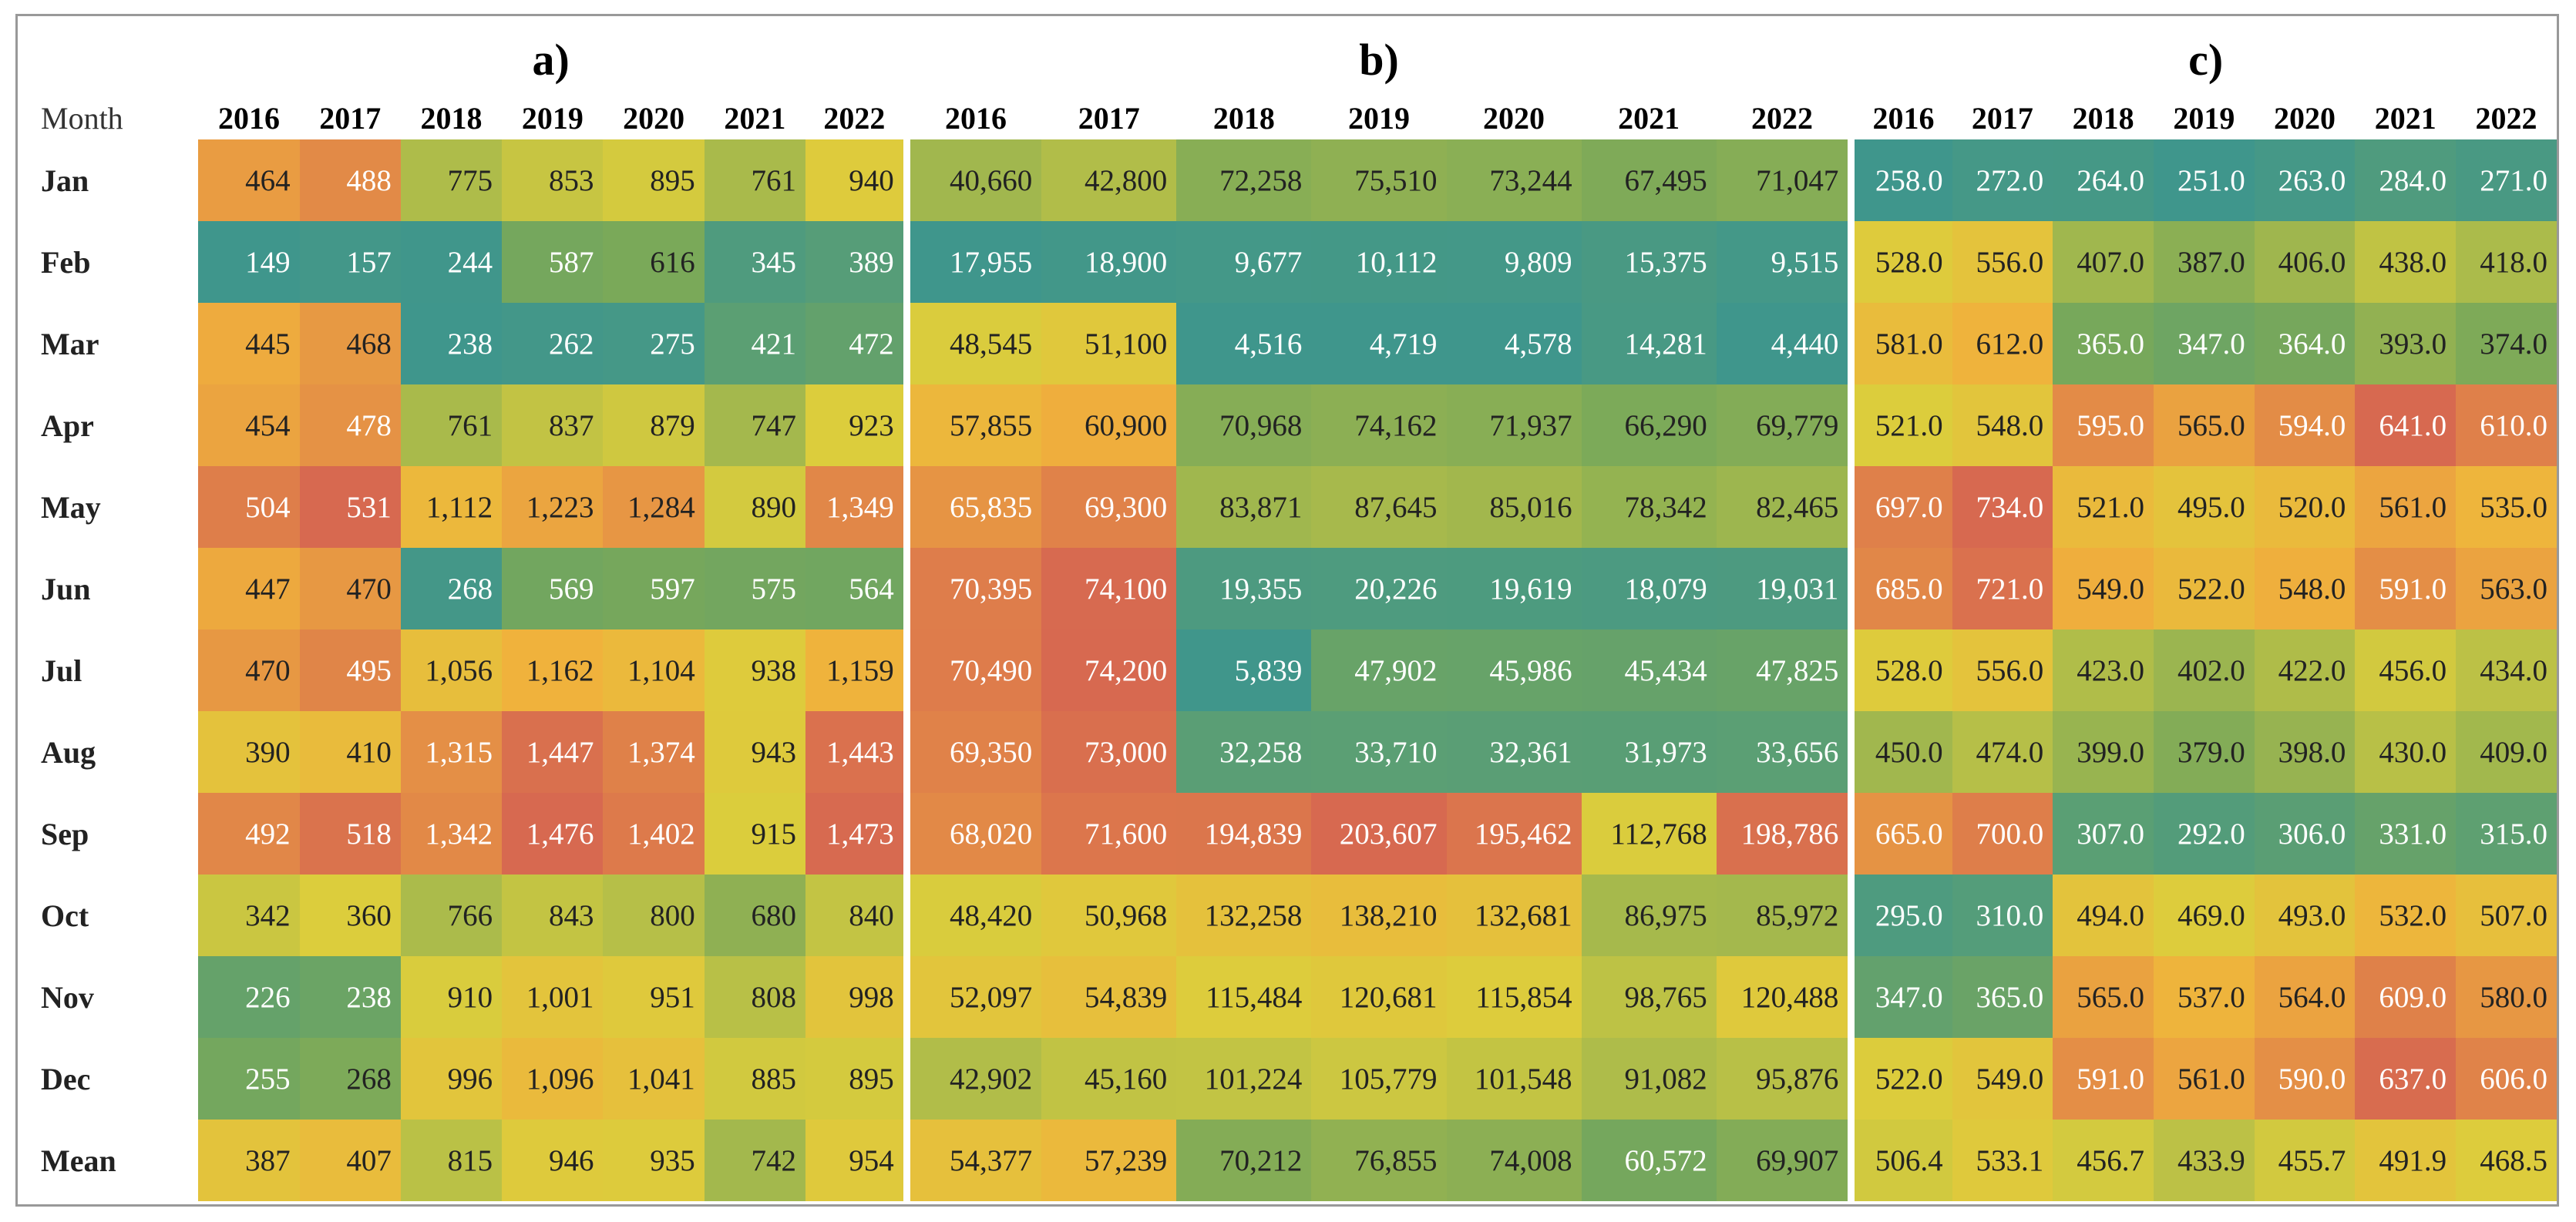 The height and width of the screenshot is (1222, 2576). What do you see at coordinates (350, 507) in the screenshot?
I see `value-cell: 531` at bounding box center [350, 507].